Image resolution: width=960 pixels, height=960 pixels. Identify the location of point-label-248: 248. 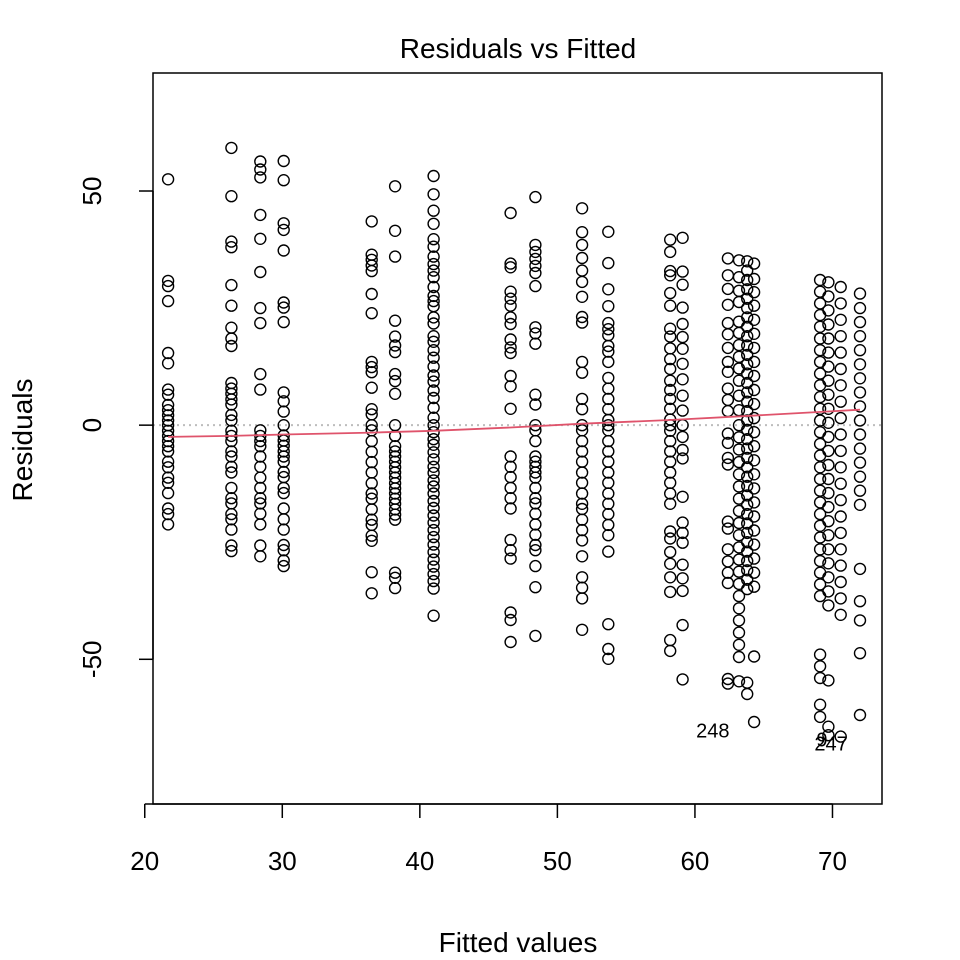
(712, 732).